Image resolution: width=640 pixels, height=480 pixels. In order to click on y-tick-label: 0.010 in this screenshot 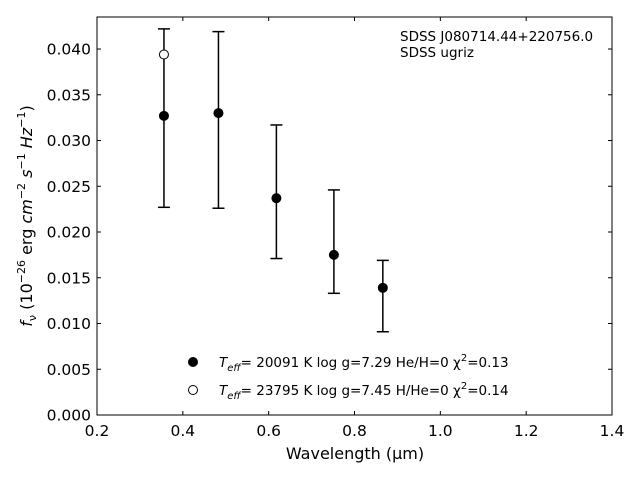, I will do `click(69, 324)`.